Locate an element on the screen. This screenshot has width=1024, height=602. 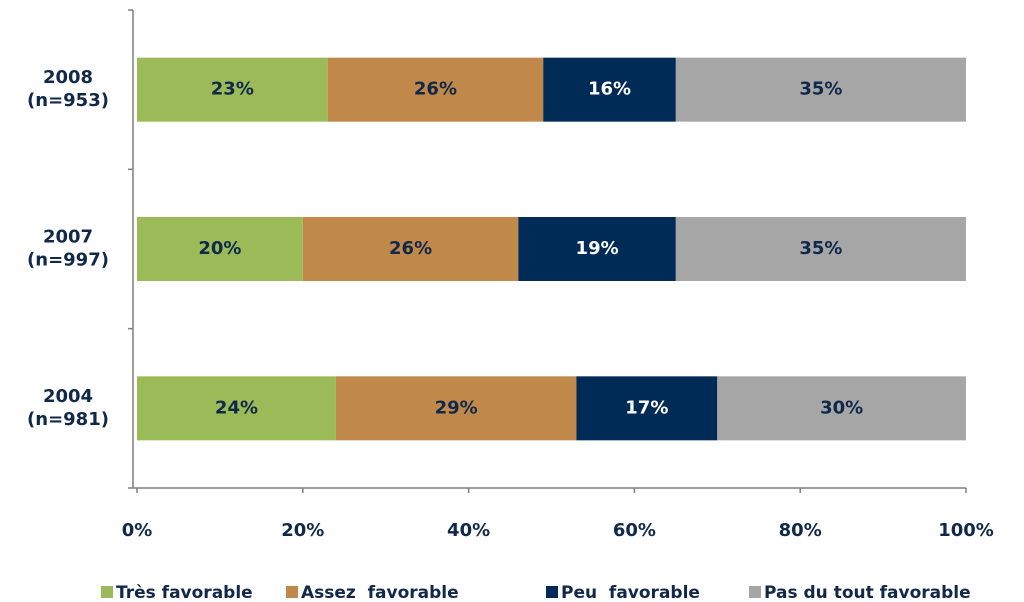
category-label: (n=997) is located at coordinates (68, 260).